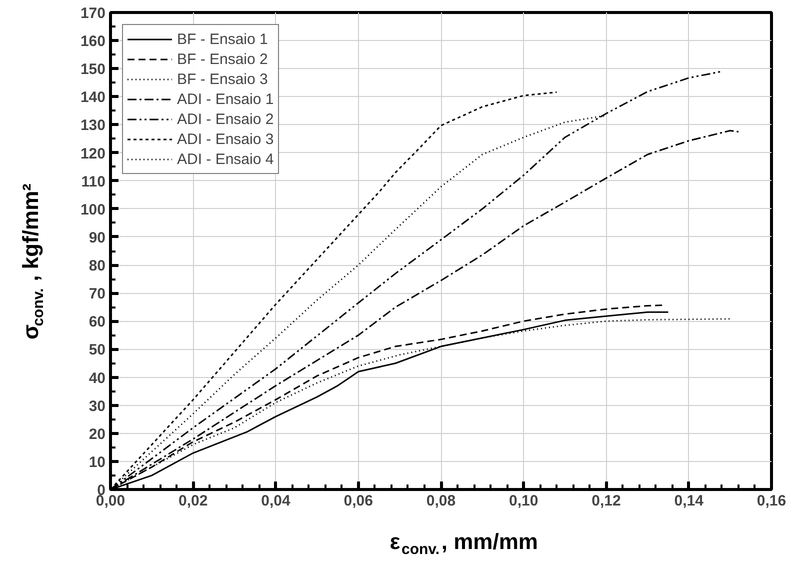 This screenshot has width=796, height=569. I want to click on legend-label: BF - Ensaio 1, so click(222, 39).